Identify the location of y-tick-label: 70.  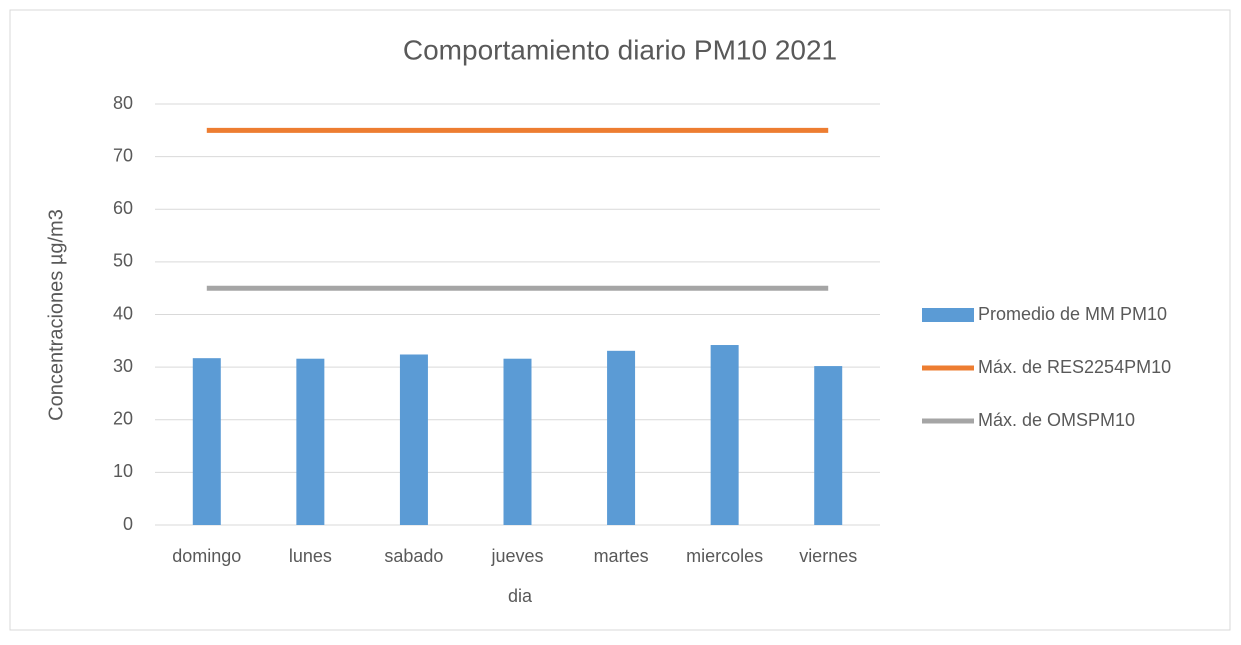
(123, 155).